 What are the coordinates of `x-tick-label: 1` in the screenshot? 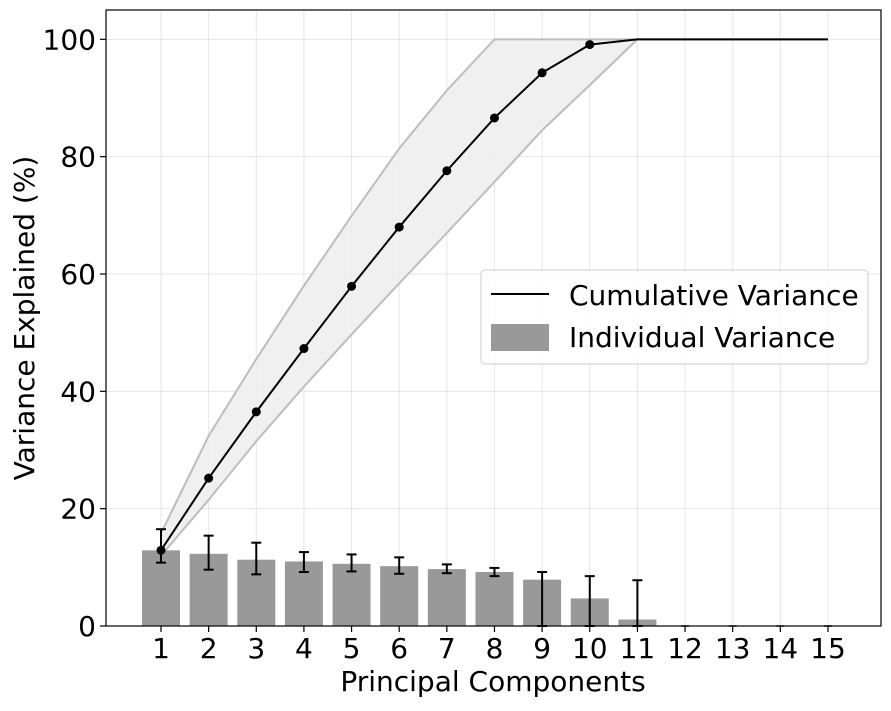 It's located at (161, 648).